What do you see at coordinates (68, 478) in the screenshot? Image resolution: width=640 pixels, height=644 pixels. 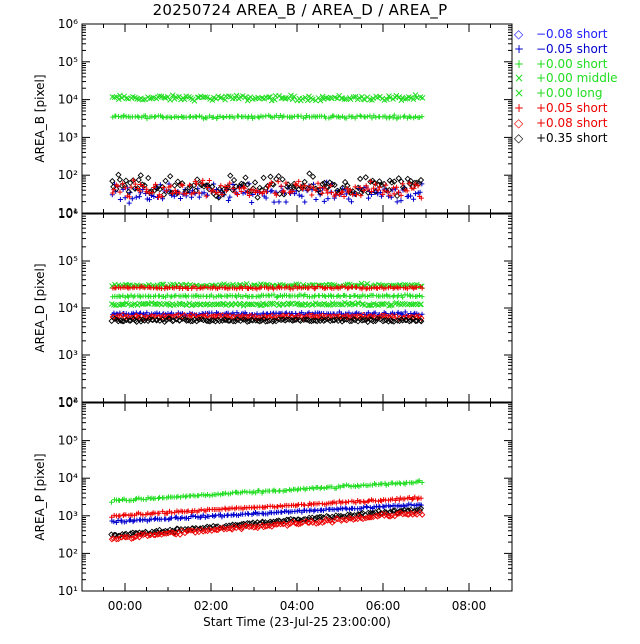 I see `y-tick-label: 10⁴` at bounding box center [68, 478].